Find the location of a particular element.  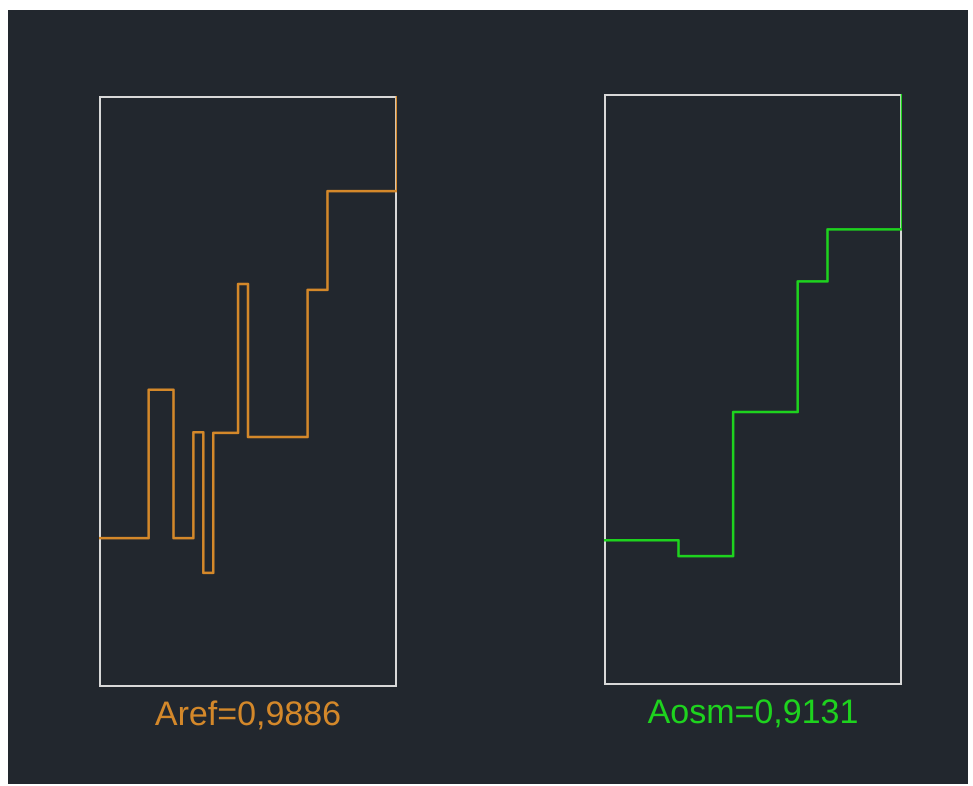

x-axis-title: Aref=0,9886 is located at coordinates (248, 714).